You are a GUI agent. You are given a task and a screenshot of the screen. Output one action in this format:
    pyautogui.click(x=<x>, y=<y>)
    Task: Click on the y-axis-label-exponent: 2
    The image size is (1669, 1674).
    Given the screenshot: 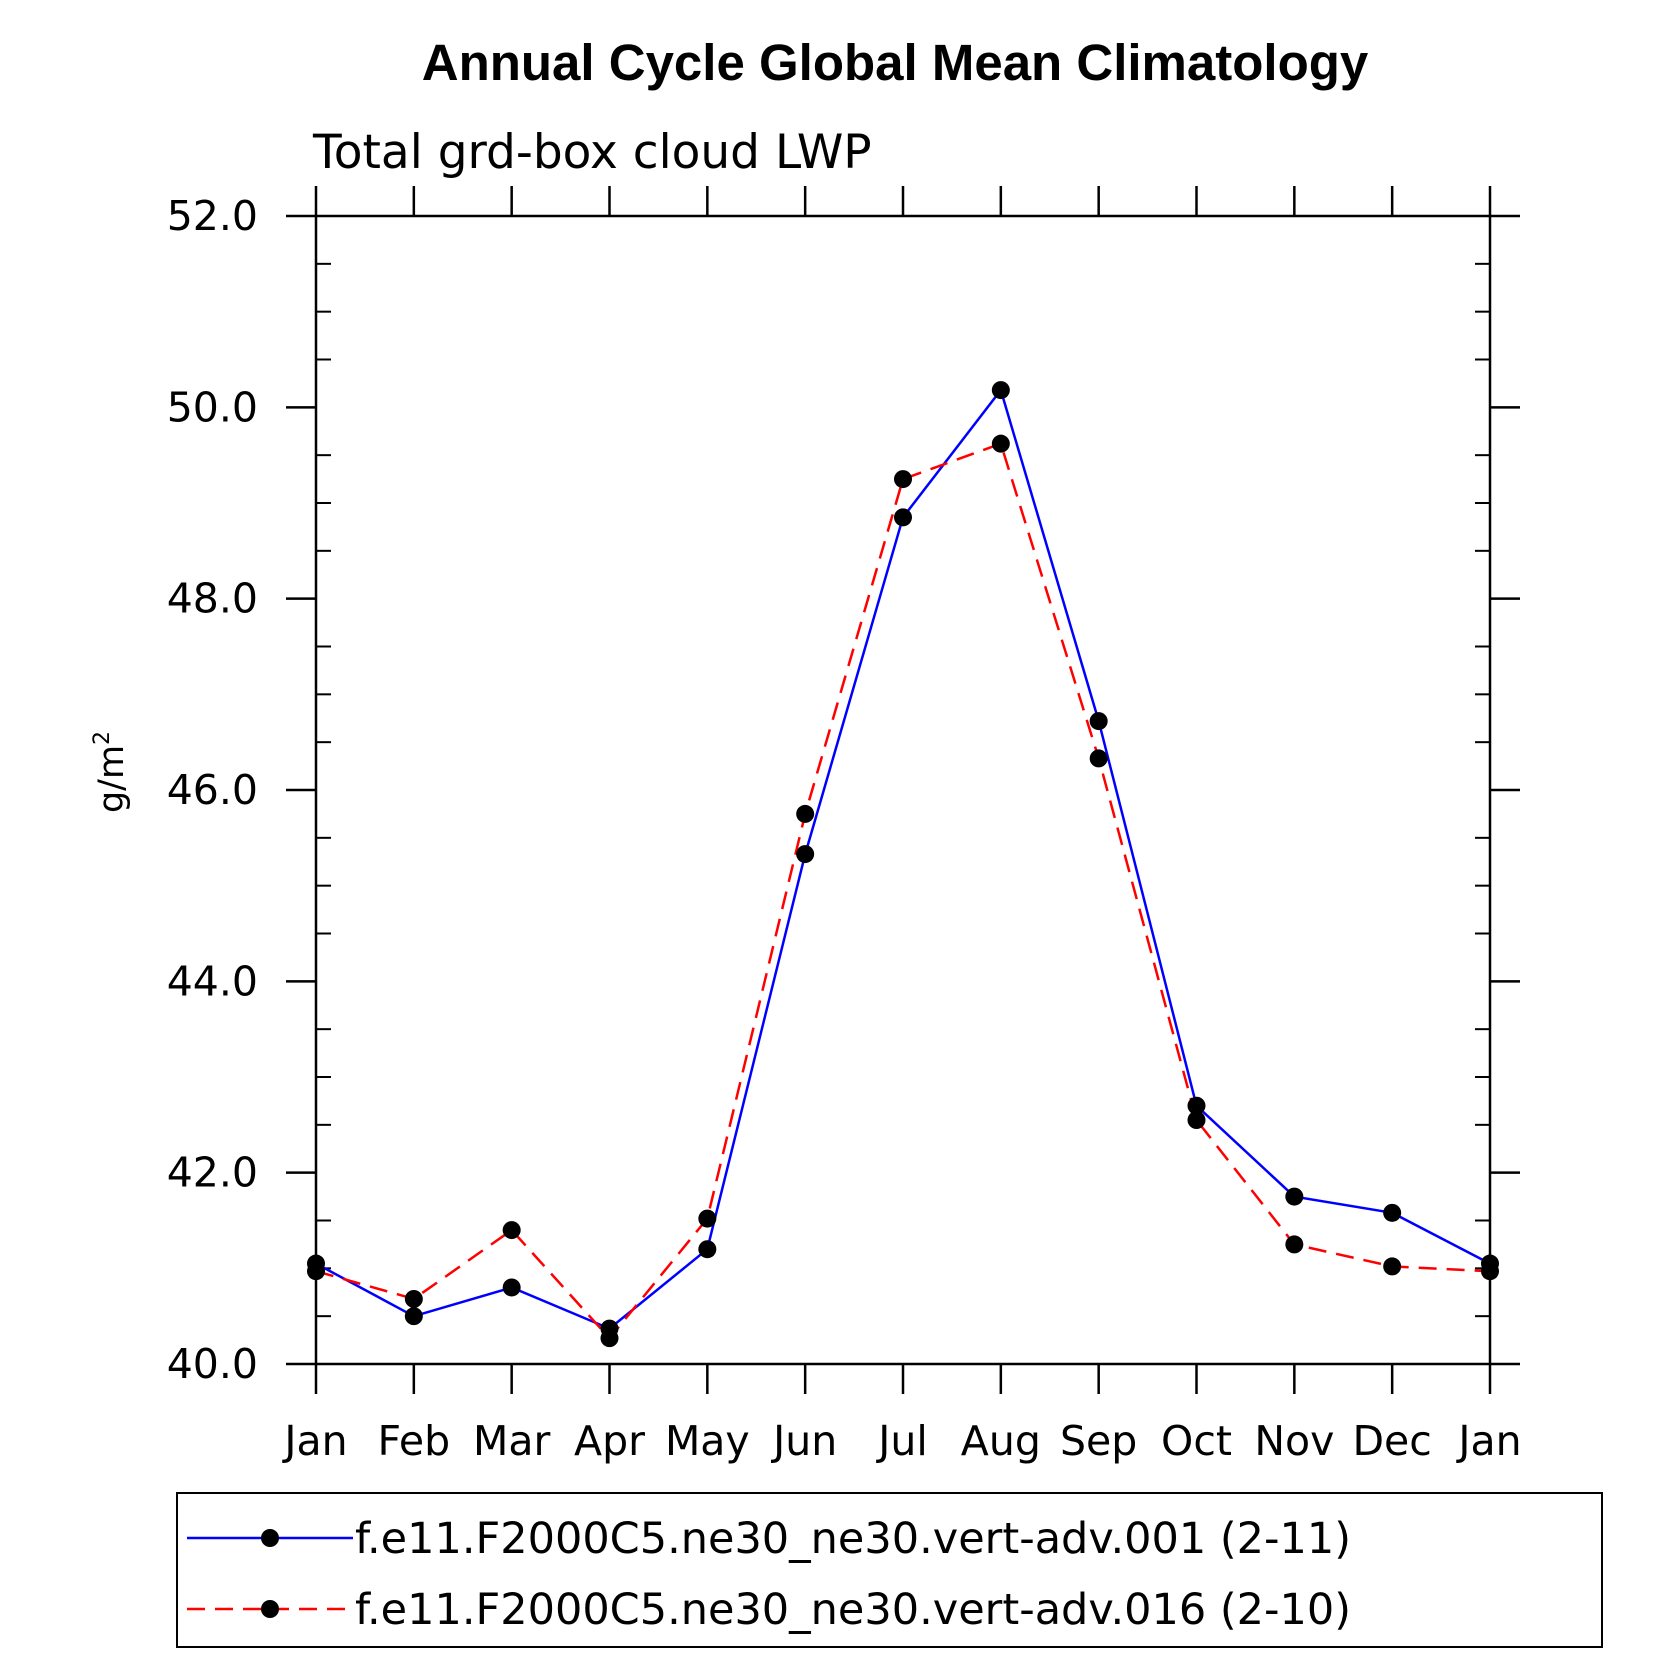 What is the action you would take?
    pyautogui.click(x=102, y=738)
    